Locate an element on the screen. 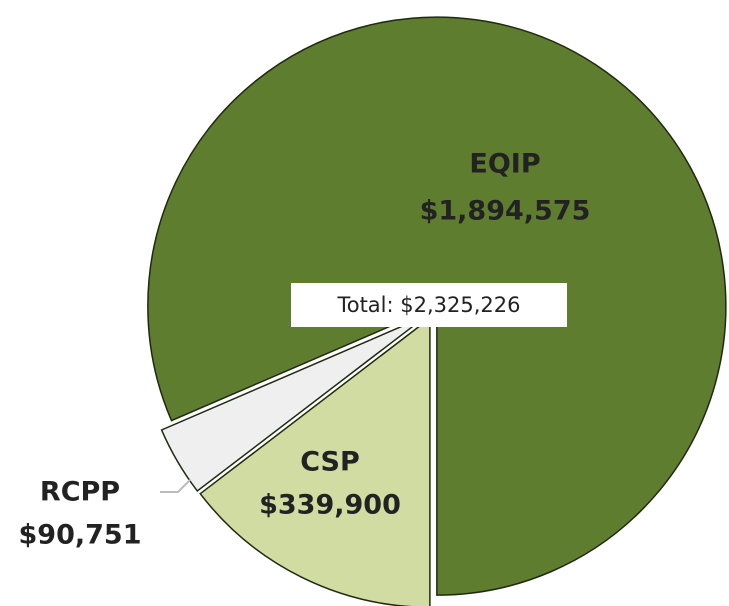 This screenshot has height=606, width=729. total-box is located at coordinates (429, 305).